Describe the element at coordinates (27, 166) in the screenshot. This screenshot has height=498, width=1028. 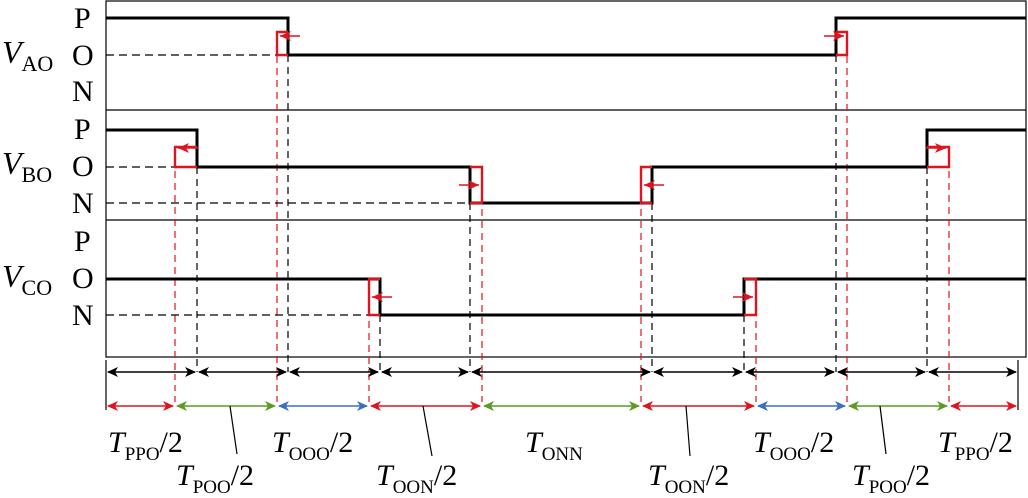
I see `row-label-vbo: VBO` at that location.